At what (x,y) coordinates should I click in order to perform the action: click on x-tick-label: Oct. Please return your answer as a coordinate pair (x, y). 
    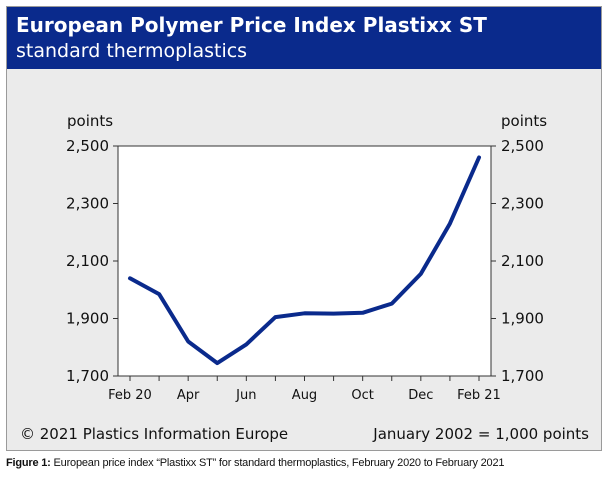
    Looking at the image, I should click on (362, 395).